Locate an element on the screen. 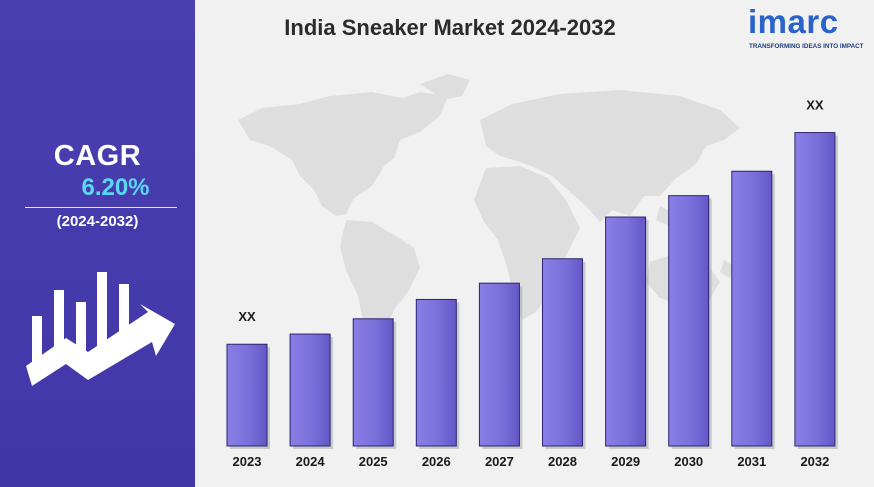 The image size is (874, 487). logo-tagline: TRANSFORMING IDEAS INTO IMPACT is located at coordinates (806, 46).